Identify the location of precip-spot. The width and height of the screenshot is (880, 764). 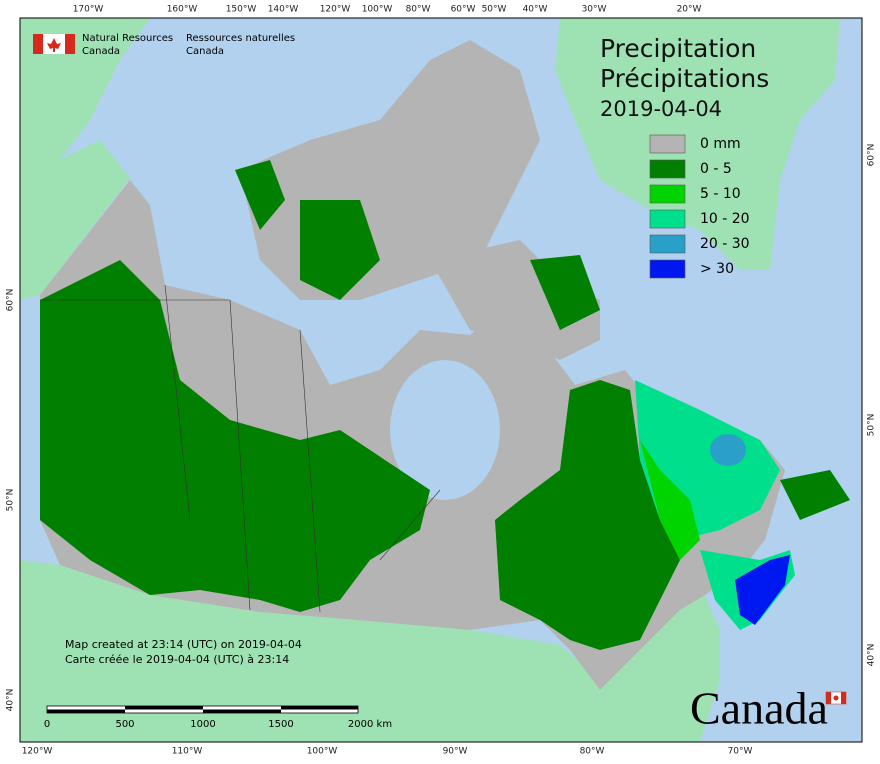
(728, 450).